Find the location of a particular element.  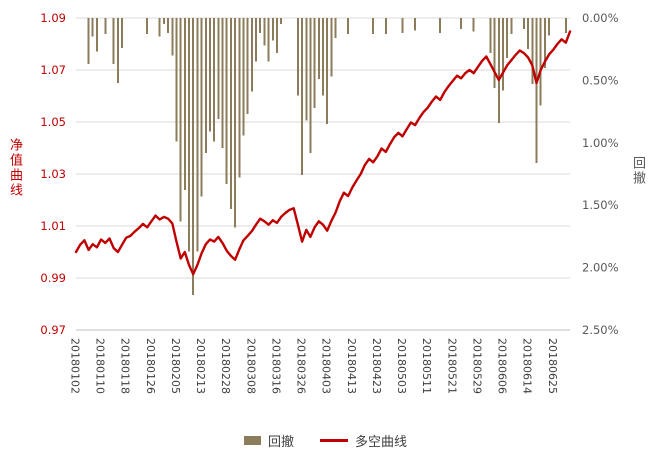

right-axis-title: 回撤 is located at coordinates (637, 171).